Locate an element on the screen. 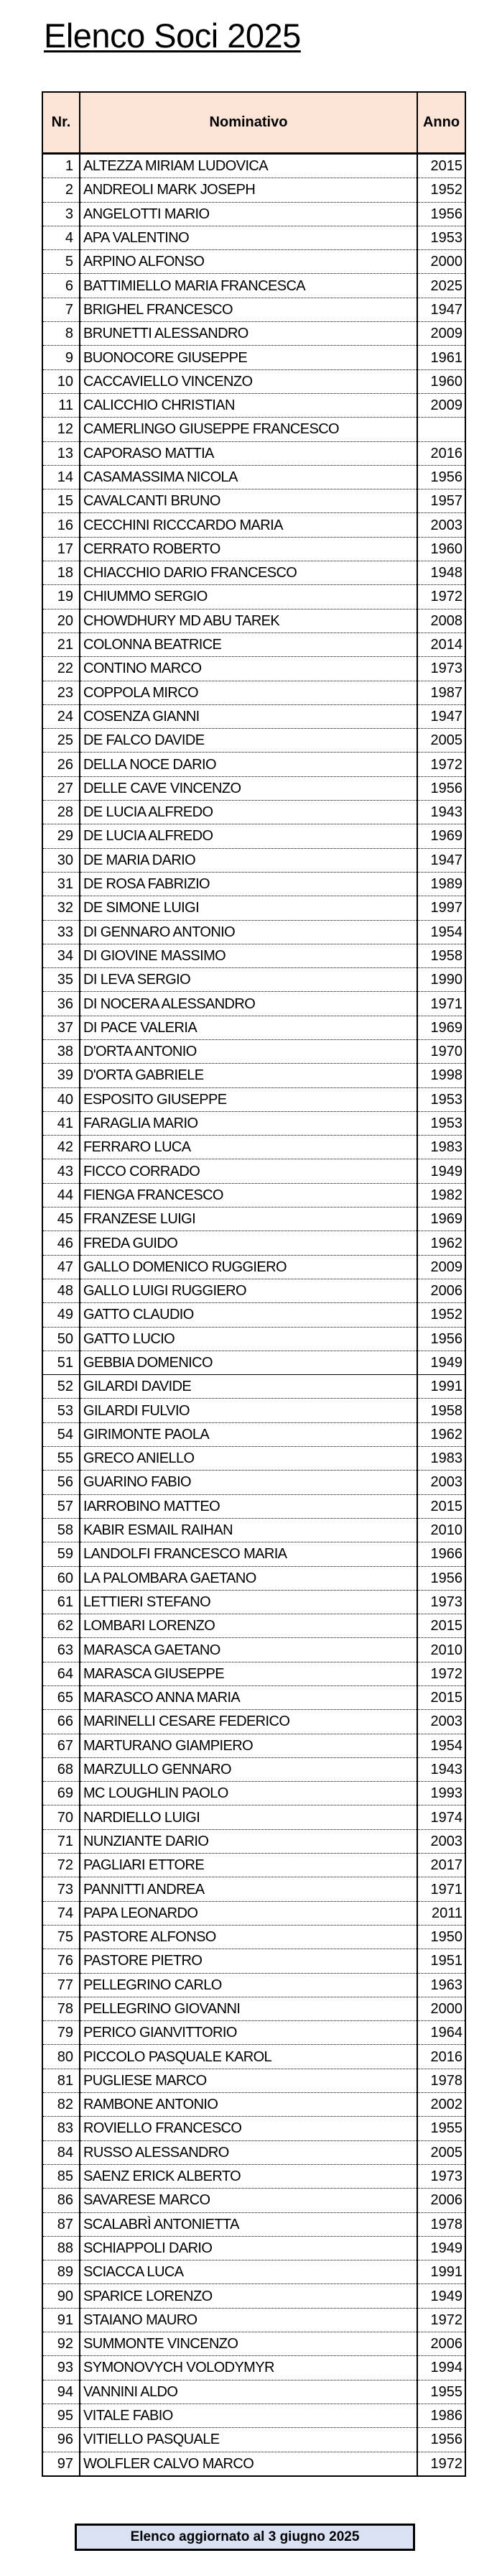  table-row: 57 IARROBINO MATTEO 2015 is located at coordinates (253, 1506).